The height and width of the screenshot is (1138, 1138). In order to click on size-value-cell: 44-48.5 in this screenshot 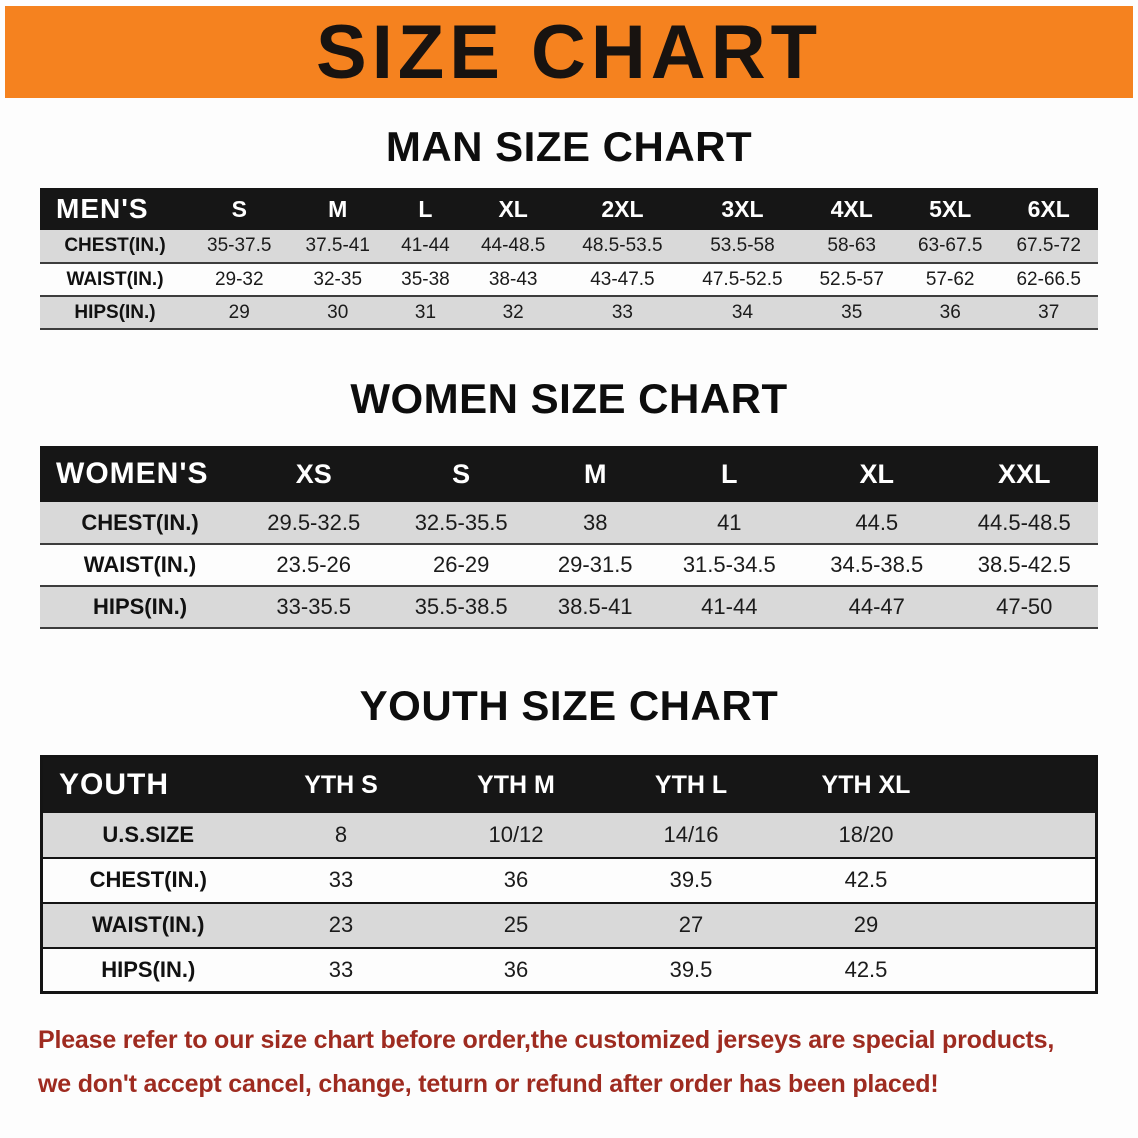, I will do `click(513, 245)`.